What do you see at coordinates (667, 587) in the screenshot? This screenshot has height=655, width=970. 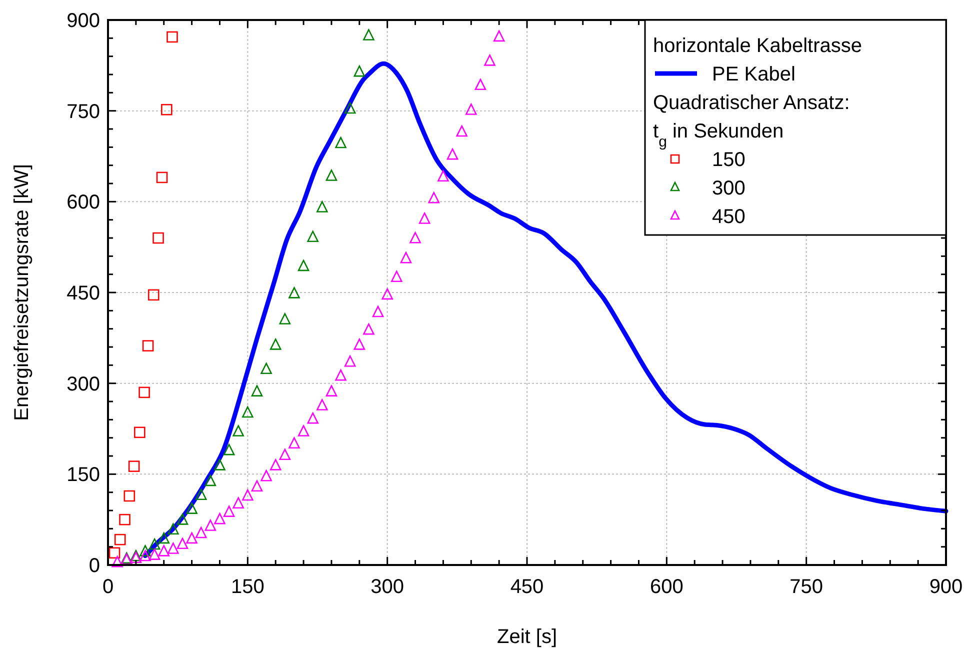 I see `x-tick-label: 600` at bounding box center [667, 587].